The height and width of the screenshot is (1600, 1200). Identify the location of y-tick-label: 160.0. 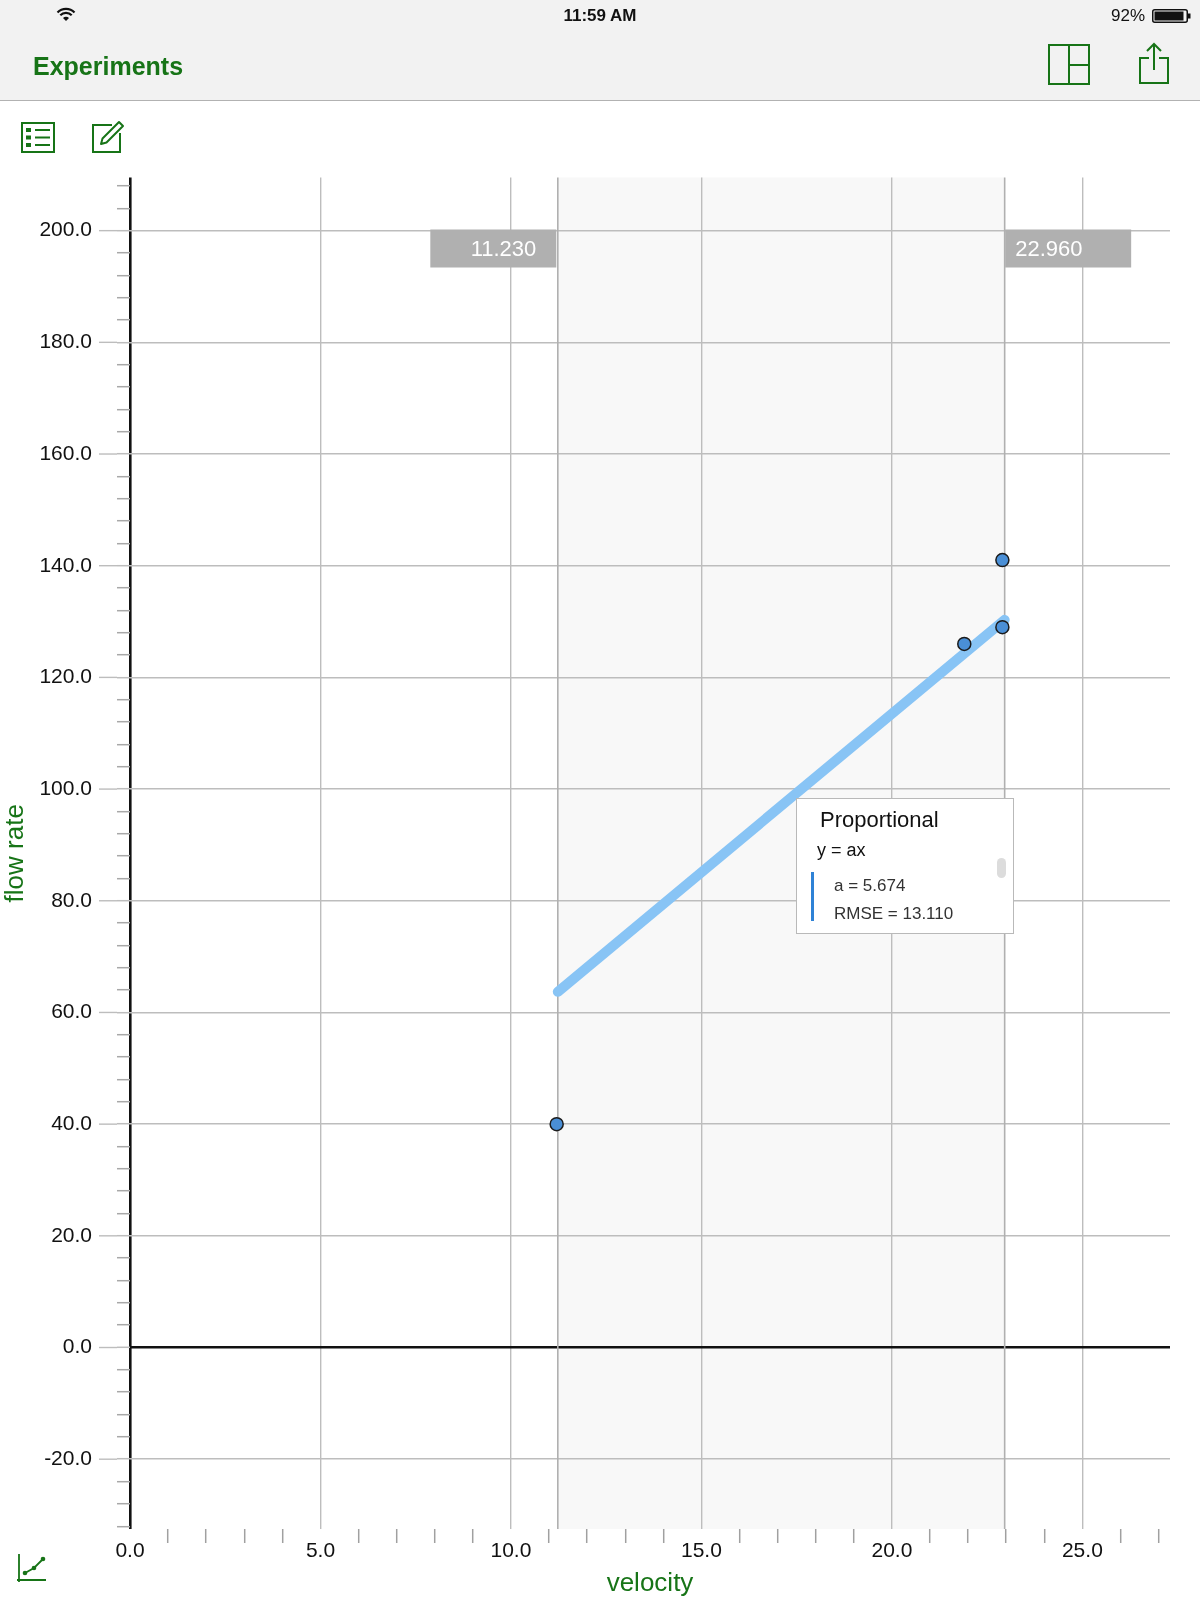
(65, 452).